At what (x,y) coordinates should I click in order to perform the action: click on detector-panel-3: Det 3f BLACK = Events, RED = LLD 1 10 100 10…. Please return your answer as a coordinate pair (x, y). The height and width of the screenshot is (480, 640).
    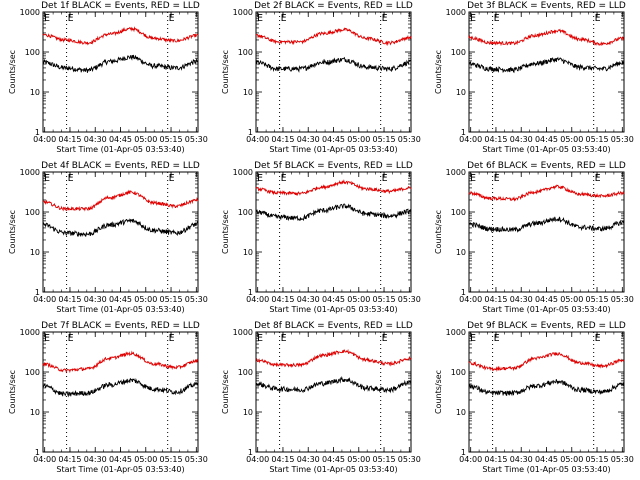
    Looking at the image, I should click on (534, 77).